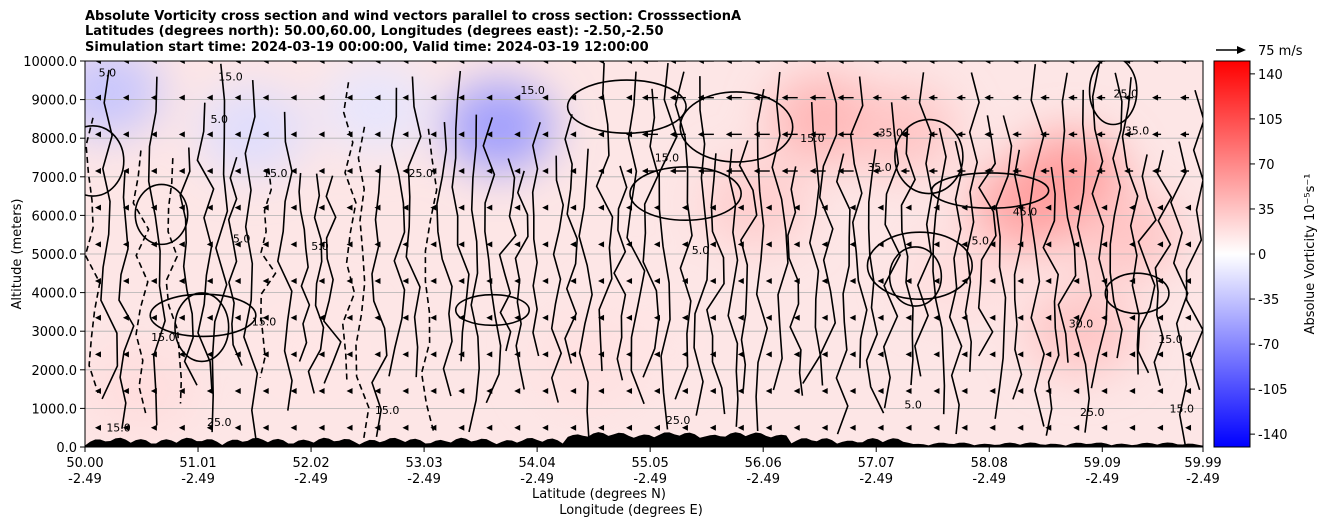 Image resolution: width=1332 pixels, height=526 pixels. What do you see at coordinates (55, 332) in the screenshot?
I see `y-tick-label: 3000.0` at bounding box center [55, 332].